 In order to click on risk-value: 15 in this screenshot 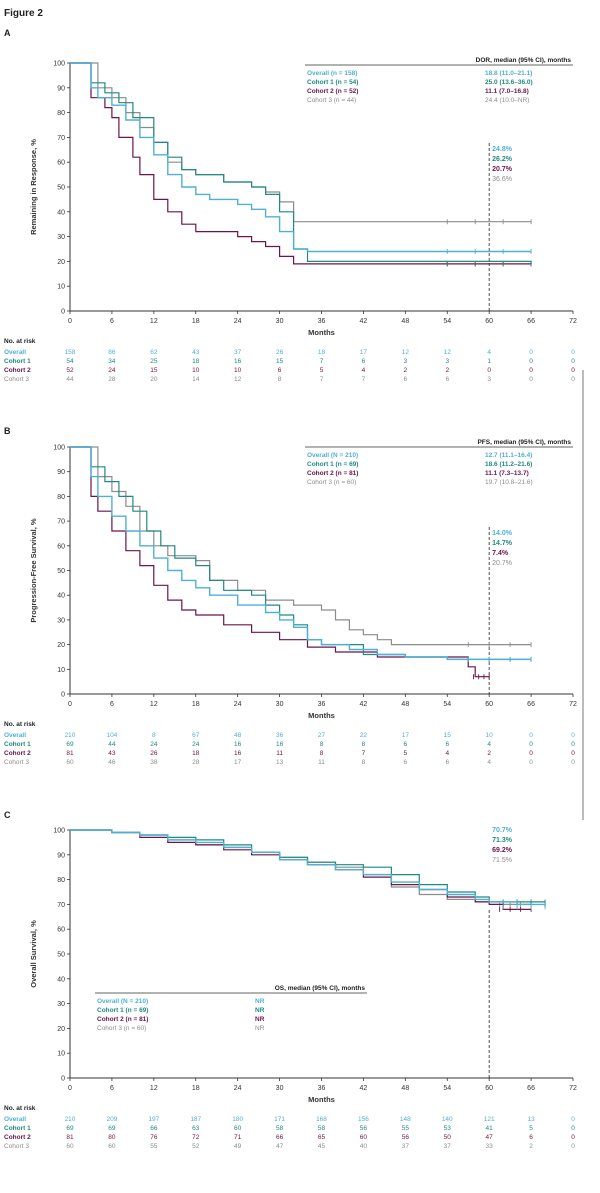, I will do `click(448, 735)`.